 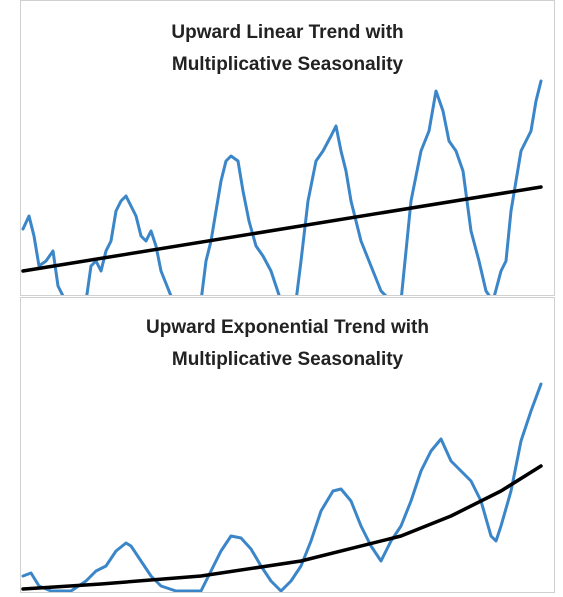 I want to click on trend-line, so click(x=282, y=229).